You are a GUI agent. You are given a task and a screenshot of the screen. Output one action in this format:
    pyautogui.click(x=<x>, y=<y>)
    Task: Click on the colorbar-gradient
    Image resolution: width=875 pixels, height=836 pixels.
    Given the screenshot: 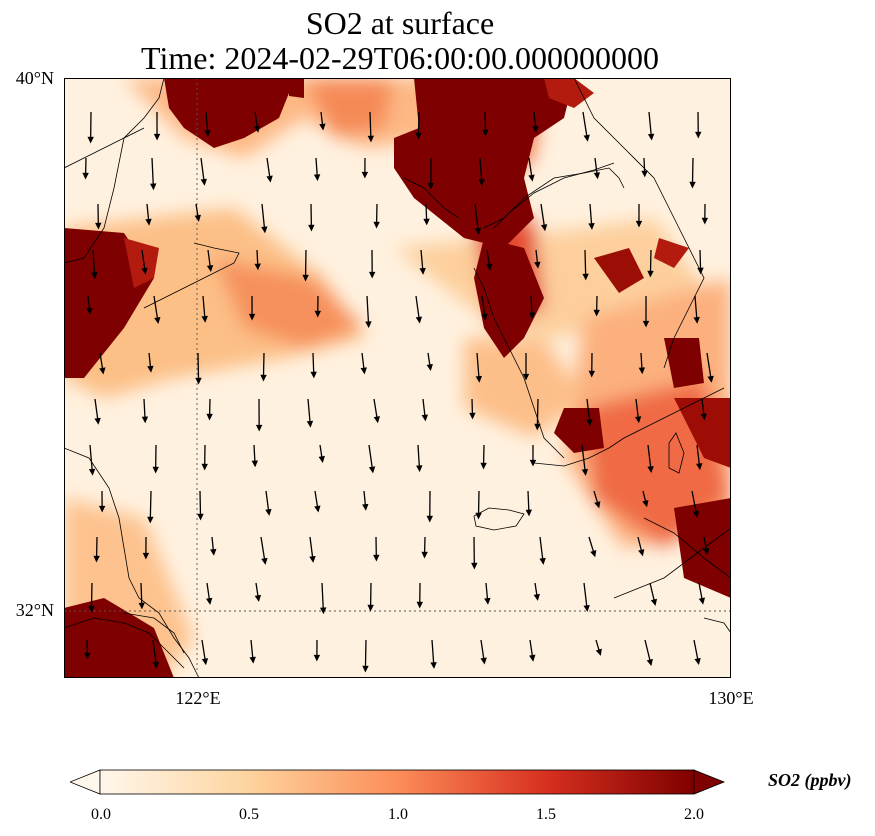 What is the action you would take?
    pyautogui.click(x=397, y=782)
    